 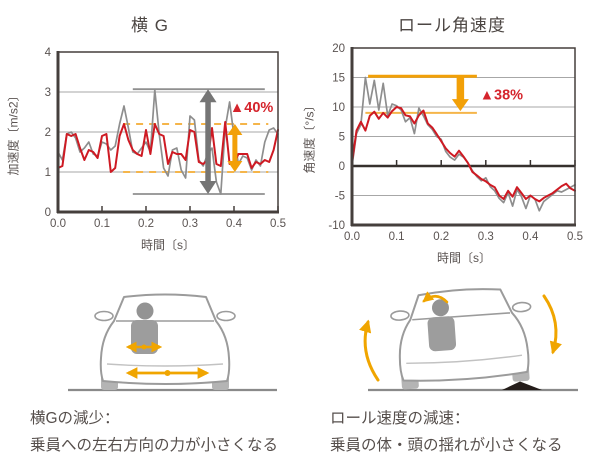 I want to click on car-front-view-tilted, so click(x=462, y=338).